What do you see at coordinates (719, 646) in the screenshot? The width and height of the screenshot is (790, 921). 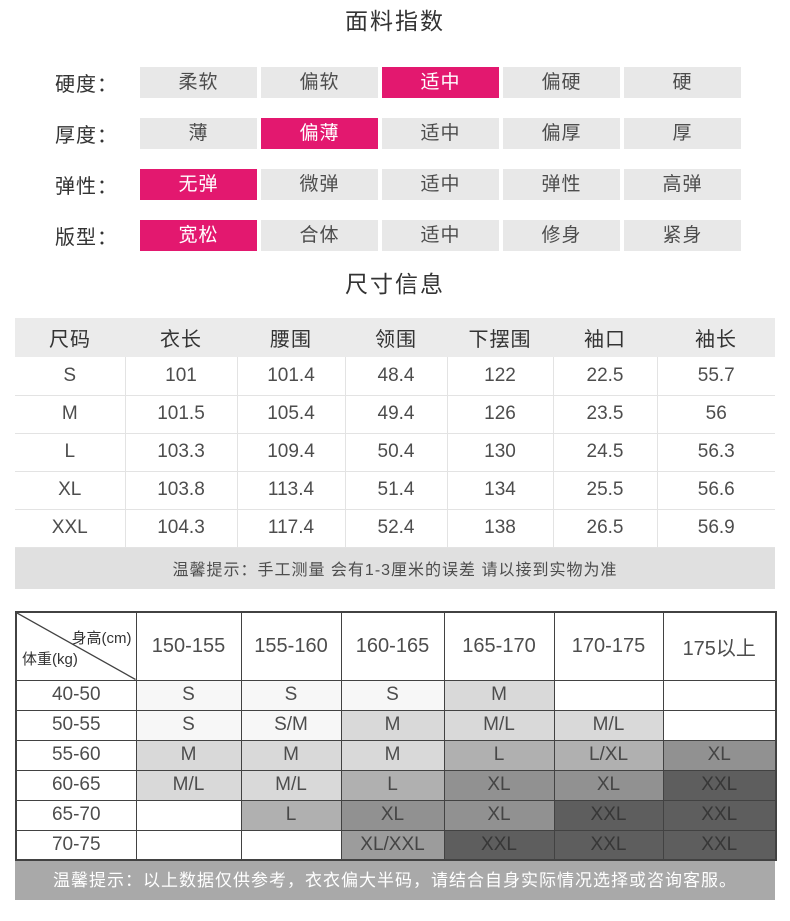 I see `height-range-header: 175以上` at bounding box center [719, 646].